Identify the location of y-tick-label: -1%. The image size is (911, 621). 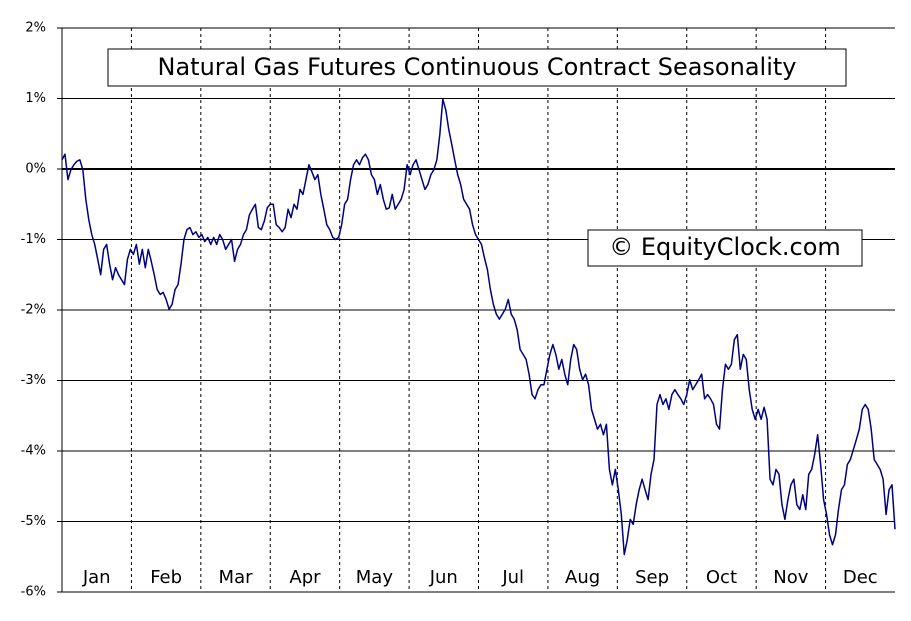
(33, 239).